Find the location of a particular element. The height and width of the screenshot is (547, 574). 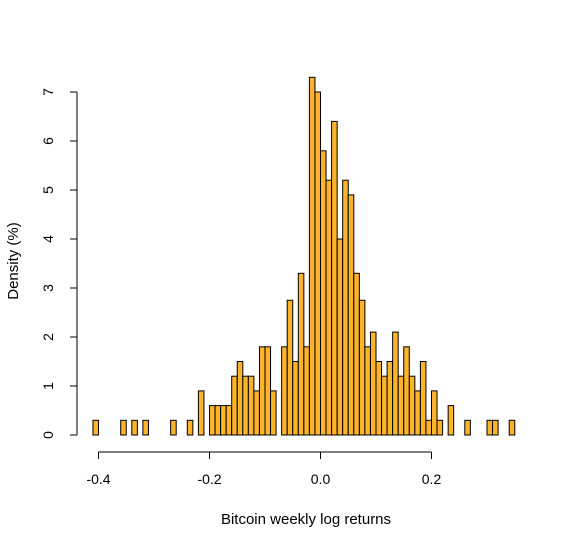

y-tick-label: 0 is located at coordinates (48, 435).